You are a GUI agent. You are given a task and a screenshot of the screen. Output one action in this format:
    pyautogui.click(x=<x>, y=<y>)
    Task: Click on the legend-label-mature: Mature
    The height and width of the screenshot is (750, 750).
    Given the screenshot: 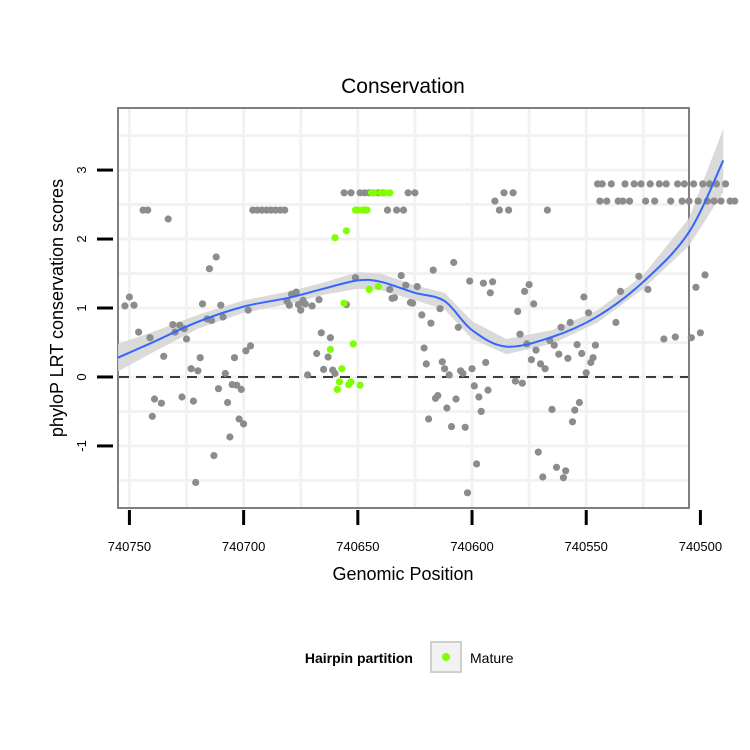 What is the action you would take?
    pyautogui.click(x=492, y=658)
    